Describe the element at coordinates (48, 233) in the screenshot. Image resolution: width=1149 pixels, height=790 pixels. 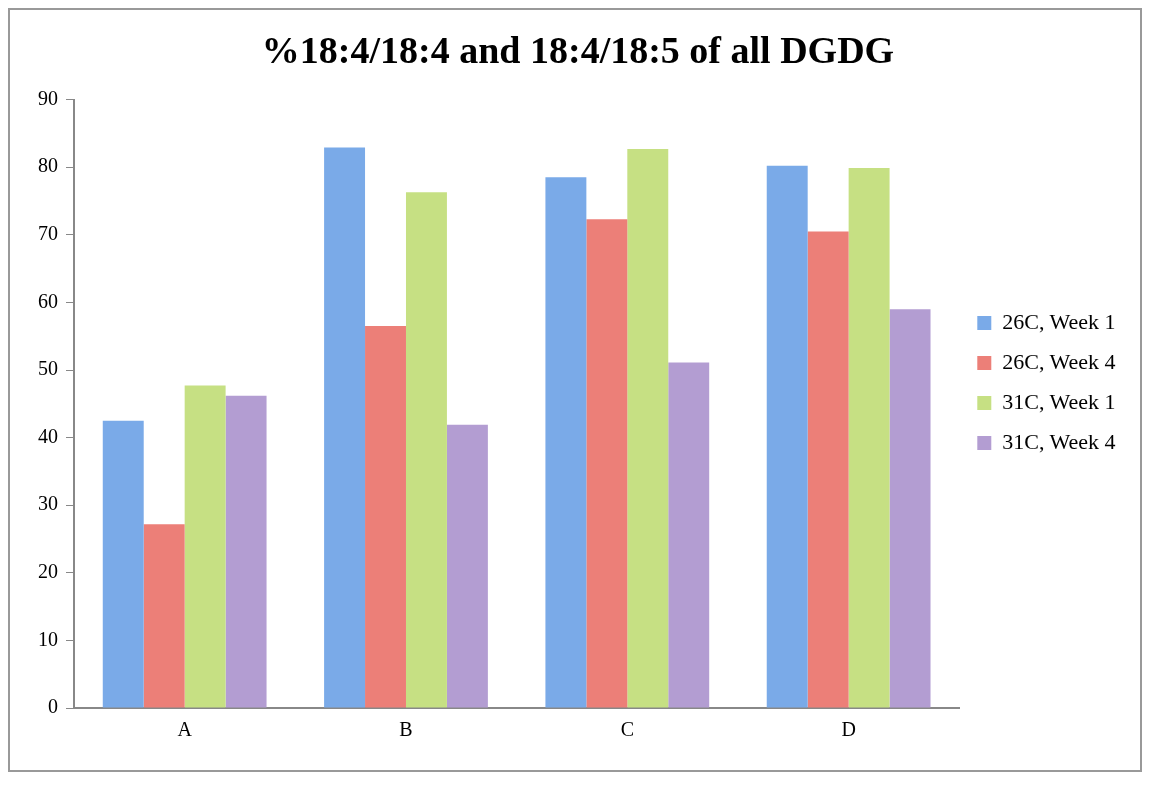
I see `y-tick-label: 70` at that location.